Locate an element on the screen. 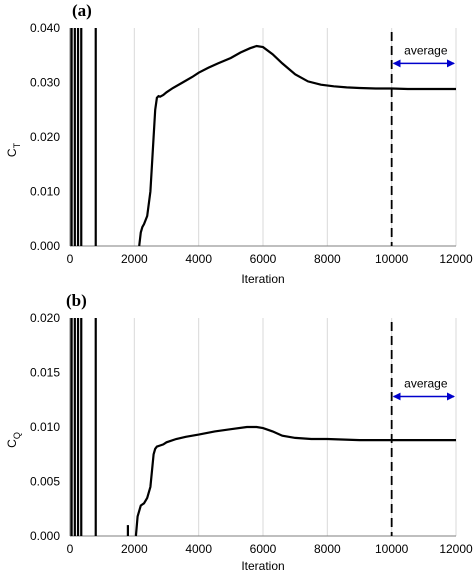  y-axis-label-b-sub: Q is located at coordinates (17, 435).